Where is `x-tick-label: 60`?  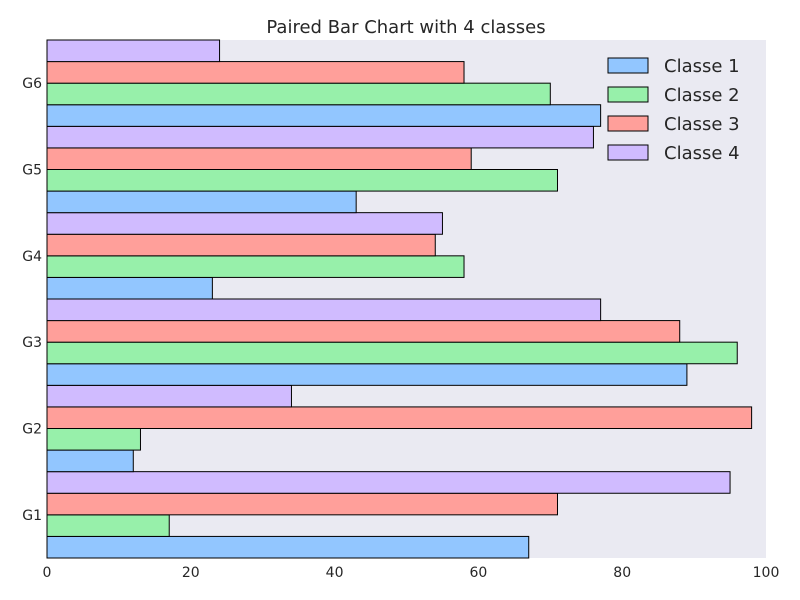 x-tick-label: 60 is located at coordinates (478, 573).